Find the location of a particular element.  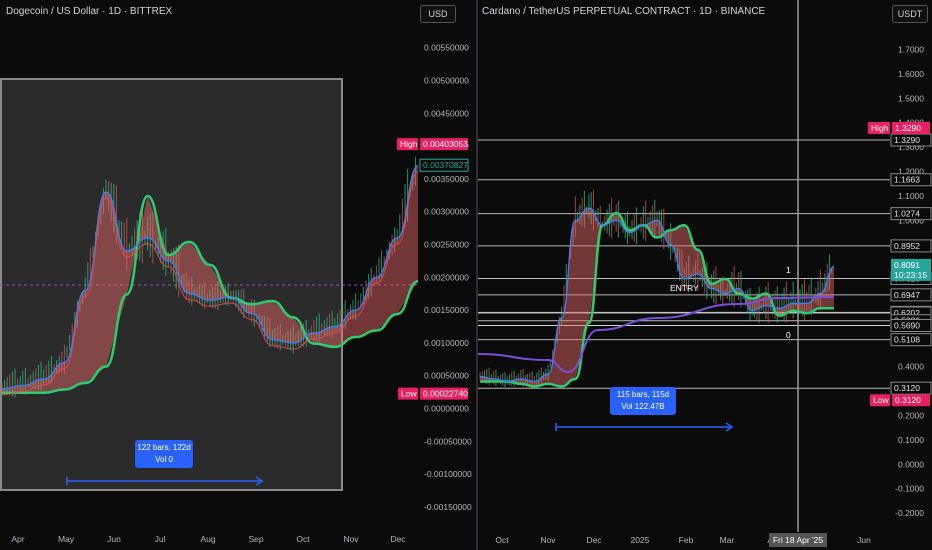

fib-label-zero: 0 is located at coordinates (788, 335).